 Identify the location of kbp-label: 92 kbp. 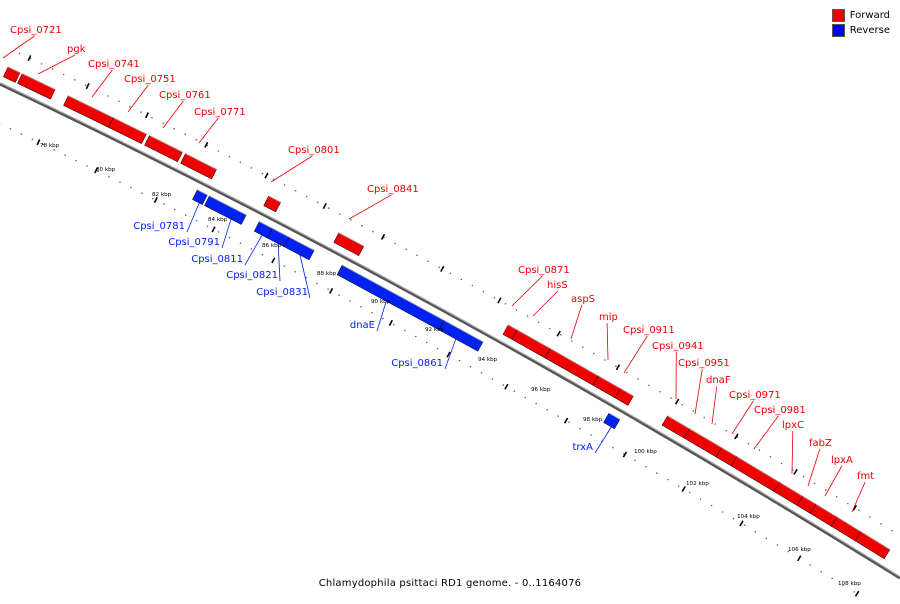
(435, 330).